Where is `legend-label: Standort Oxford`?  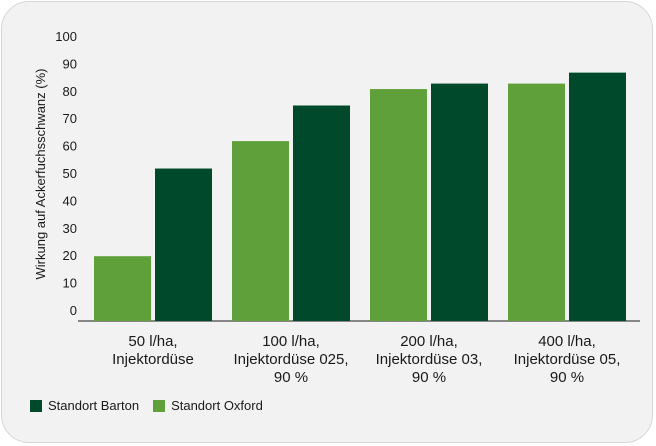
legend-label: Standort Oxford is located at coordinates (217, 405).